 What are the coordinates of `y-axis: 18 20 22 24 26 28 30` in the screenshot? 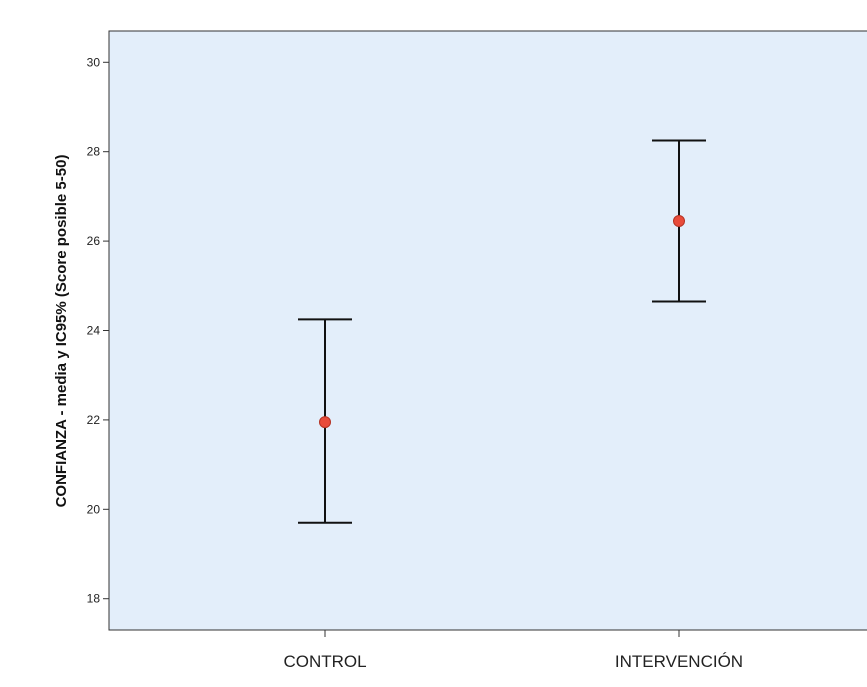 It's located at (98, 330).